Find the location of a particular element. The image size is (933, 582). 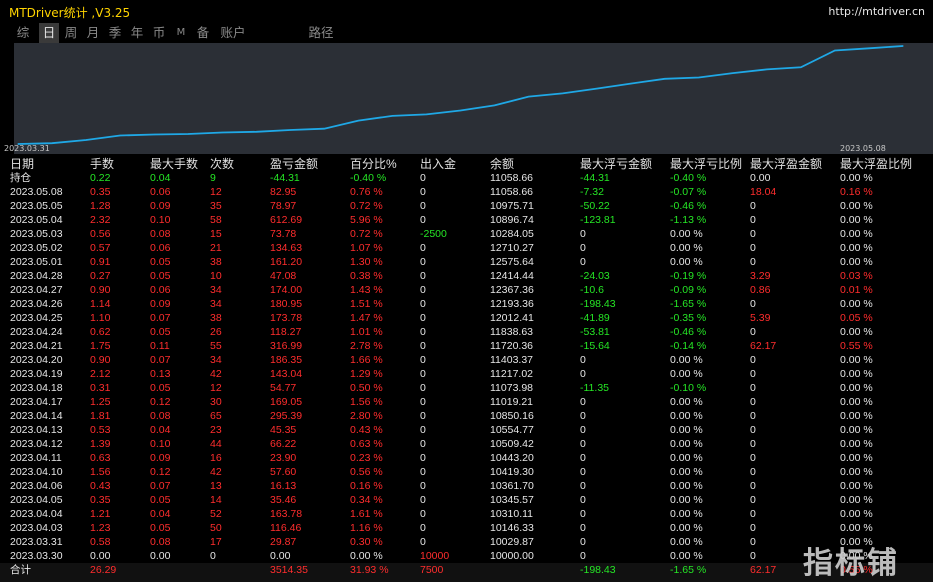

table-cell: 1.14 is located at coordinates (100, 304).